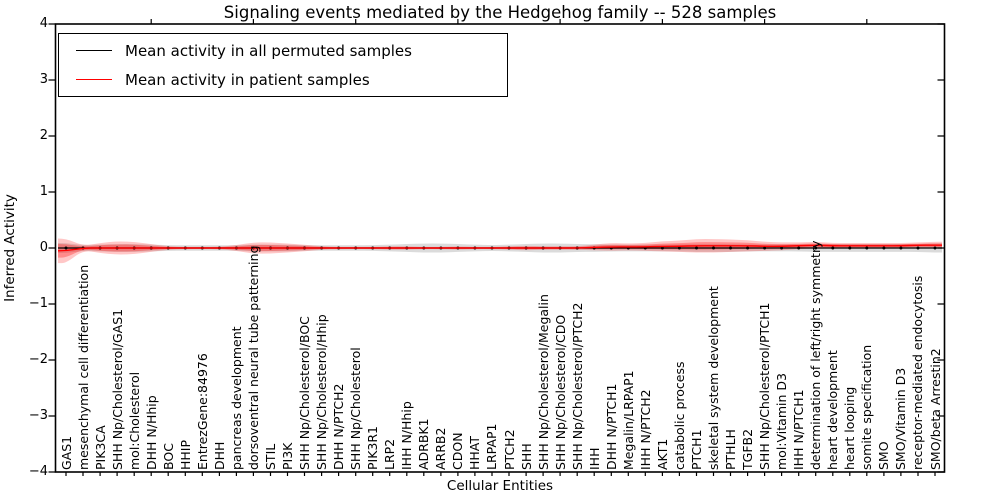 The width and height of the screenshot is (1000, 500). What do you see at coordinates (594, 459) in the screenshot?
I see `x-tick-label: IHH` at bounding box center [594, 459].